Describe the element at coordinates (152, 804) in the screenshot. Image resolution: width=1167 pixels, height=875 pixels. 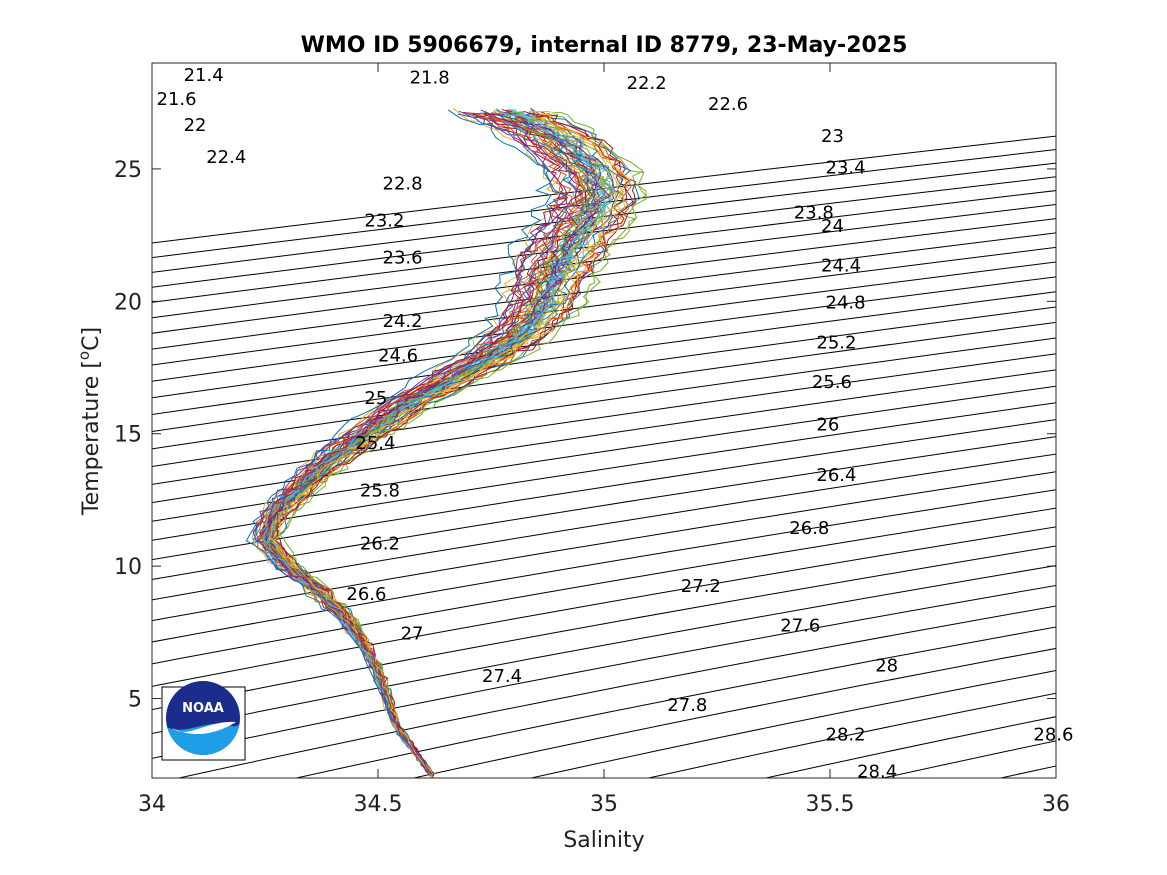
I see `x-tick-label: 34` at that location.